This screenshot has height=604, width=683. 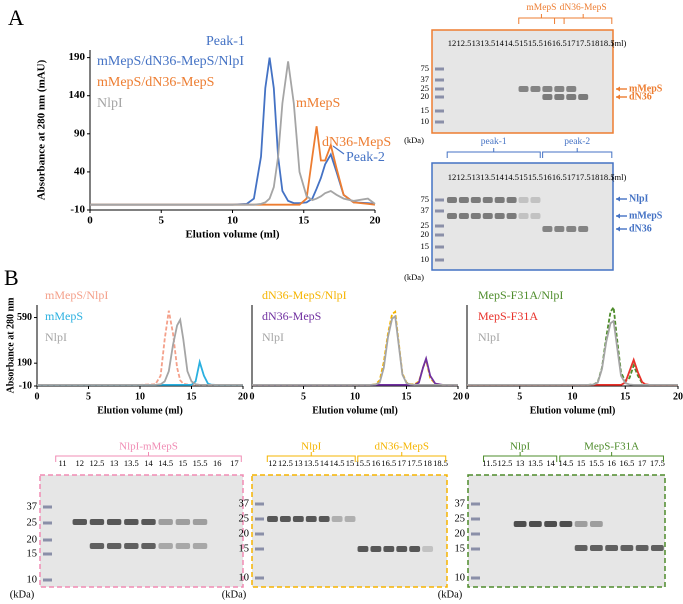 I want to click on marker-label: 25, so click(x=244, y=518).